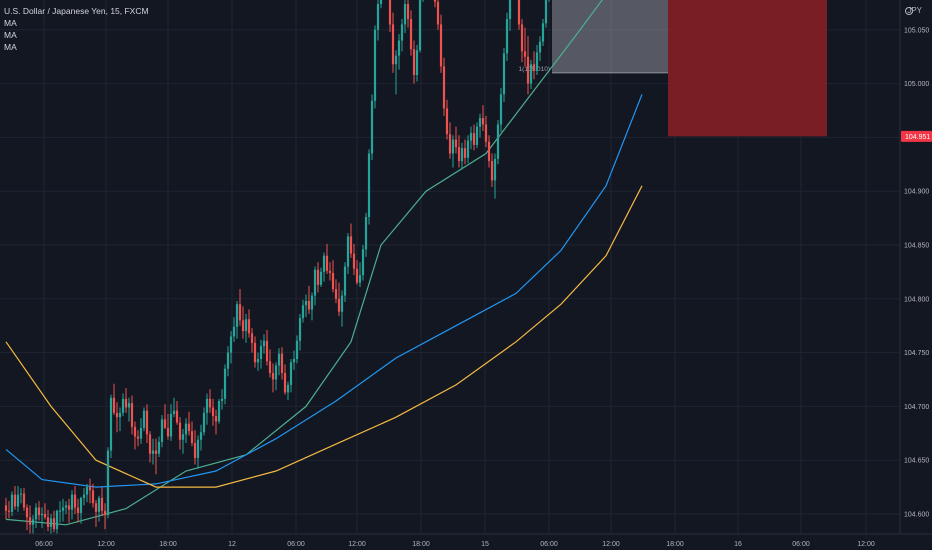 The image size is (932, 550). What do you see at coordinates (610, 36) in the screenshot?
I see `fib-box` at bounding box center [610, 36].